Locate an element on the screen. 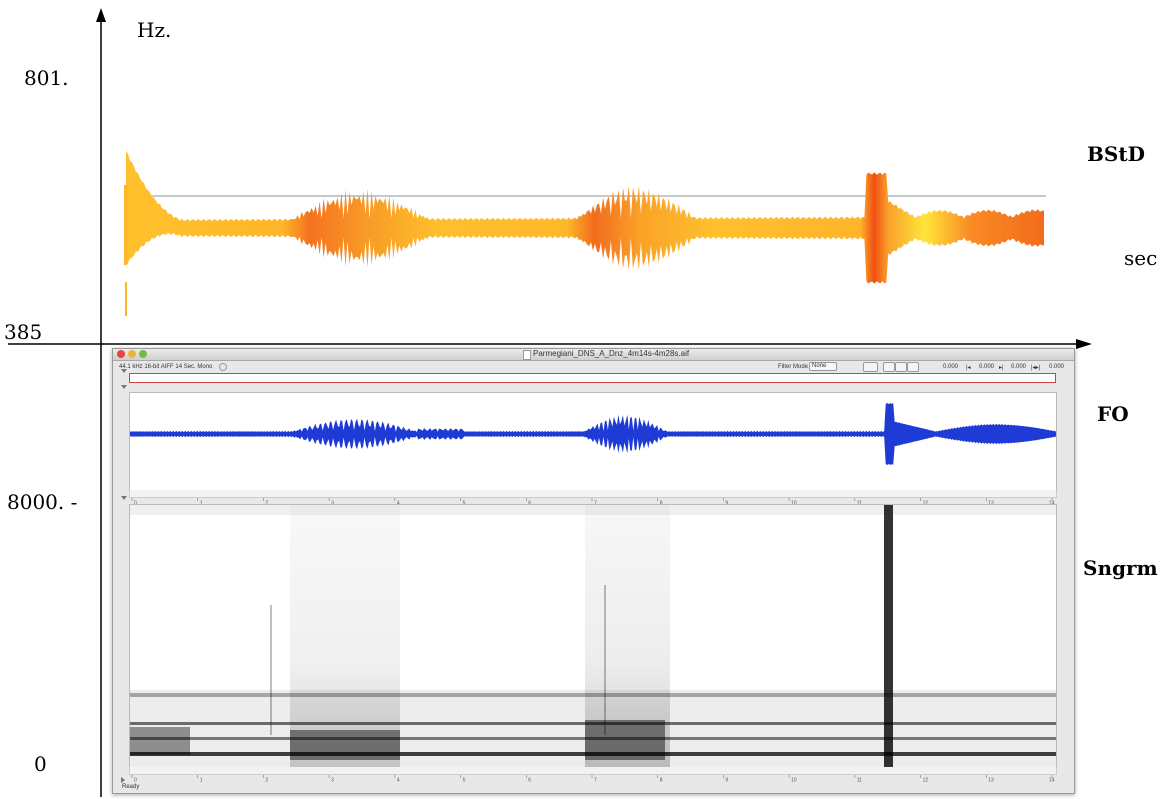  left-onset-blob is located at coordinates (160, 741).